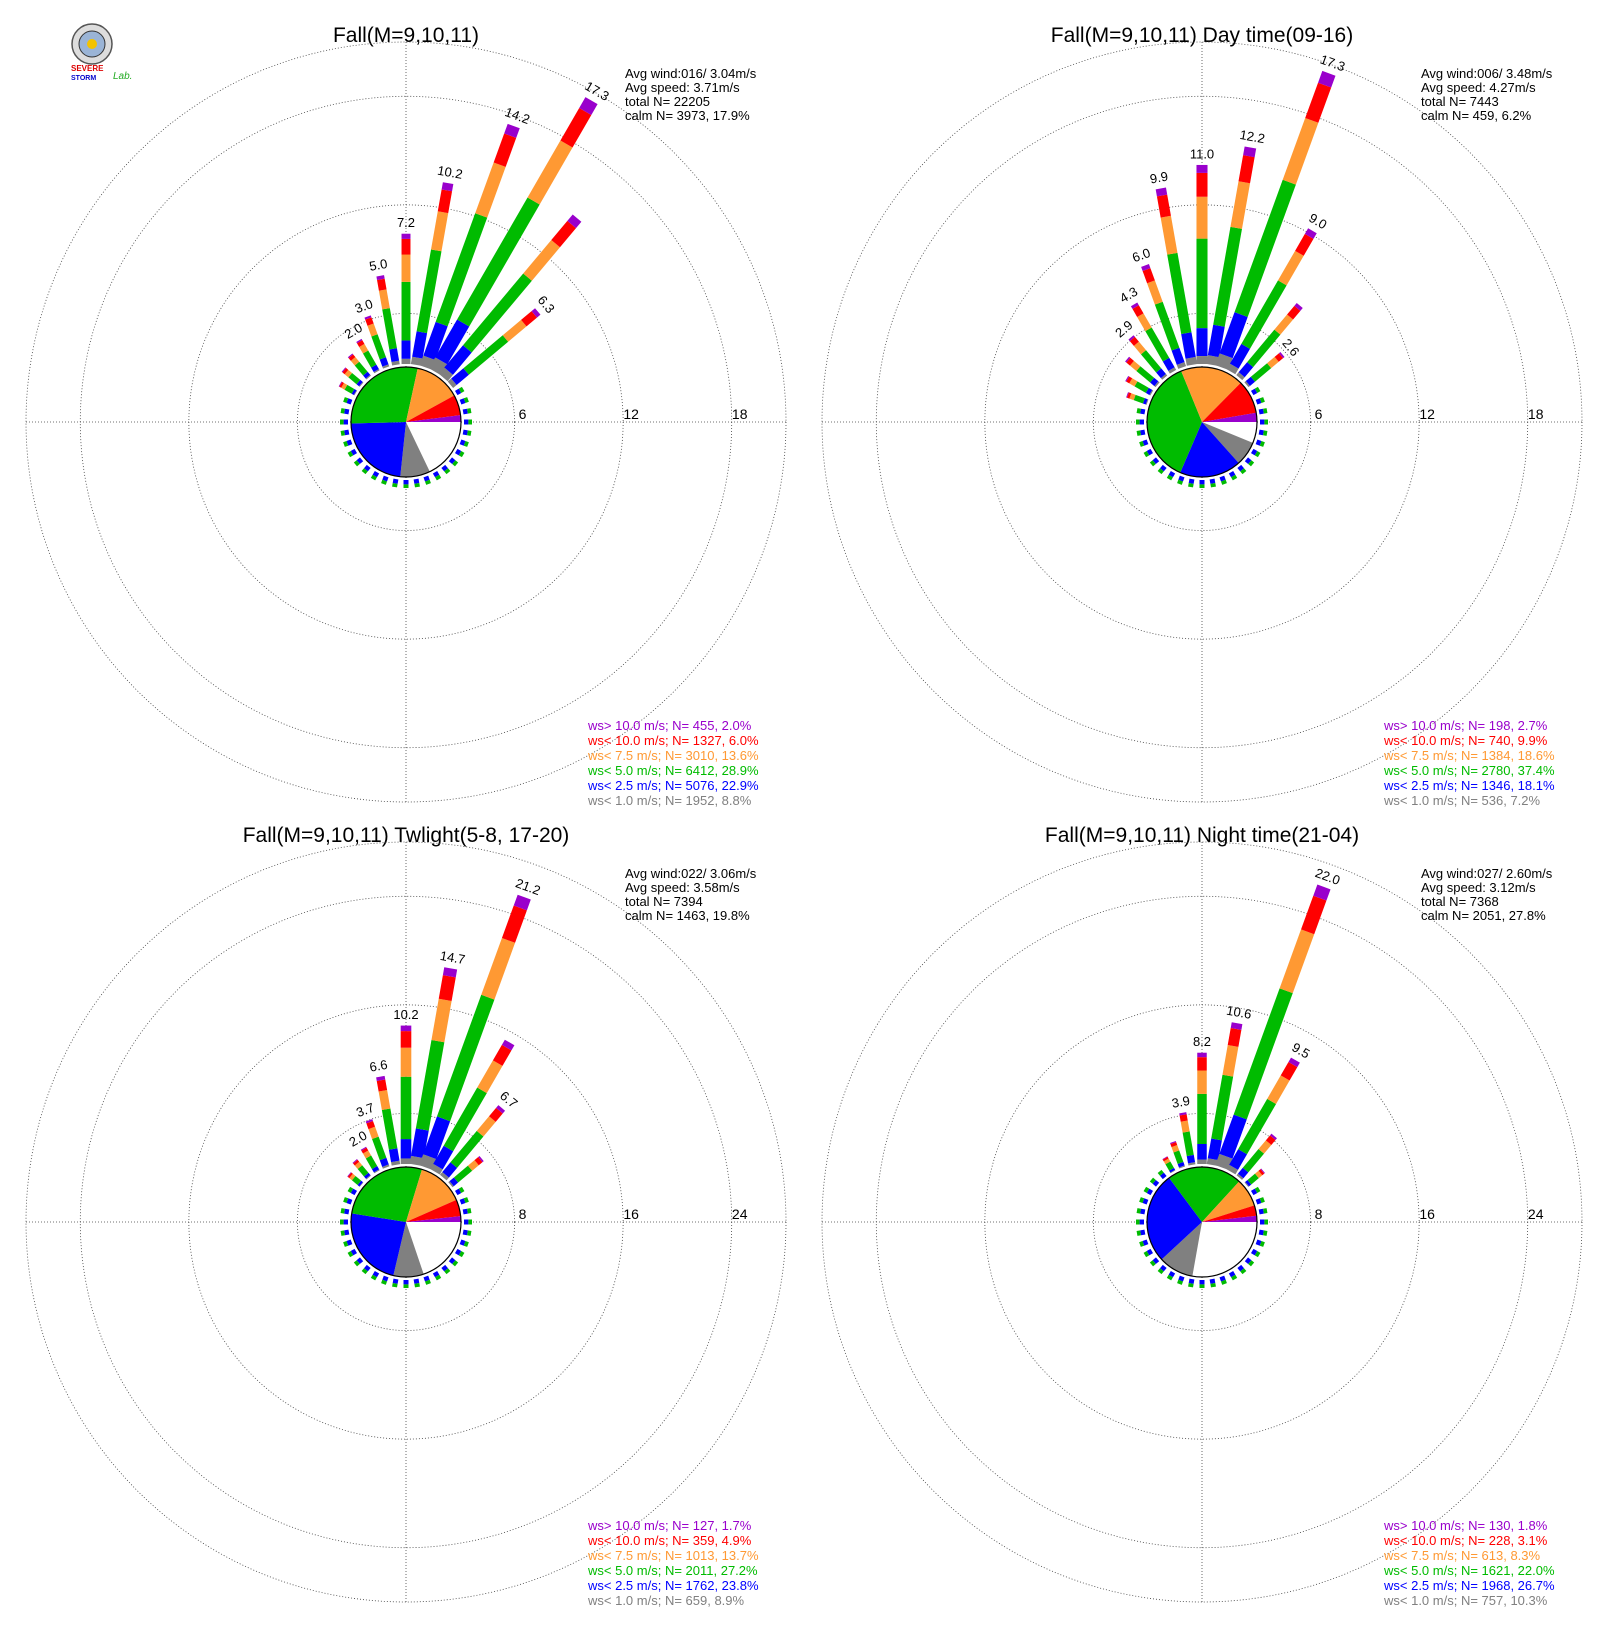 The width and height of the screenshot is (1620, 1640). Describe the element at coordinates (691, 73) in the screenshot. I see `stats-line: Avg wind:016/ 3.04m/s` at that location.